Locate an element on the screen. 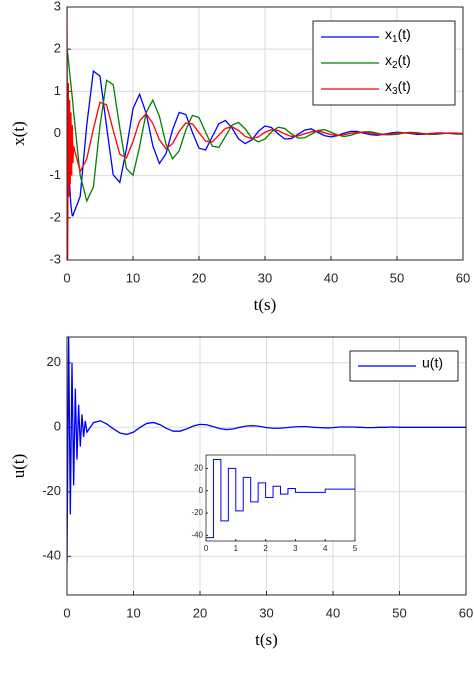  y-tick-label: 3 is located at coordinates (57, 6).